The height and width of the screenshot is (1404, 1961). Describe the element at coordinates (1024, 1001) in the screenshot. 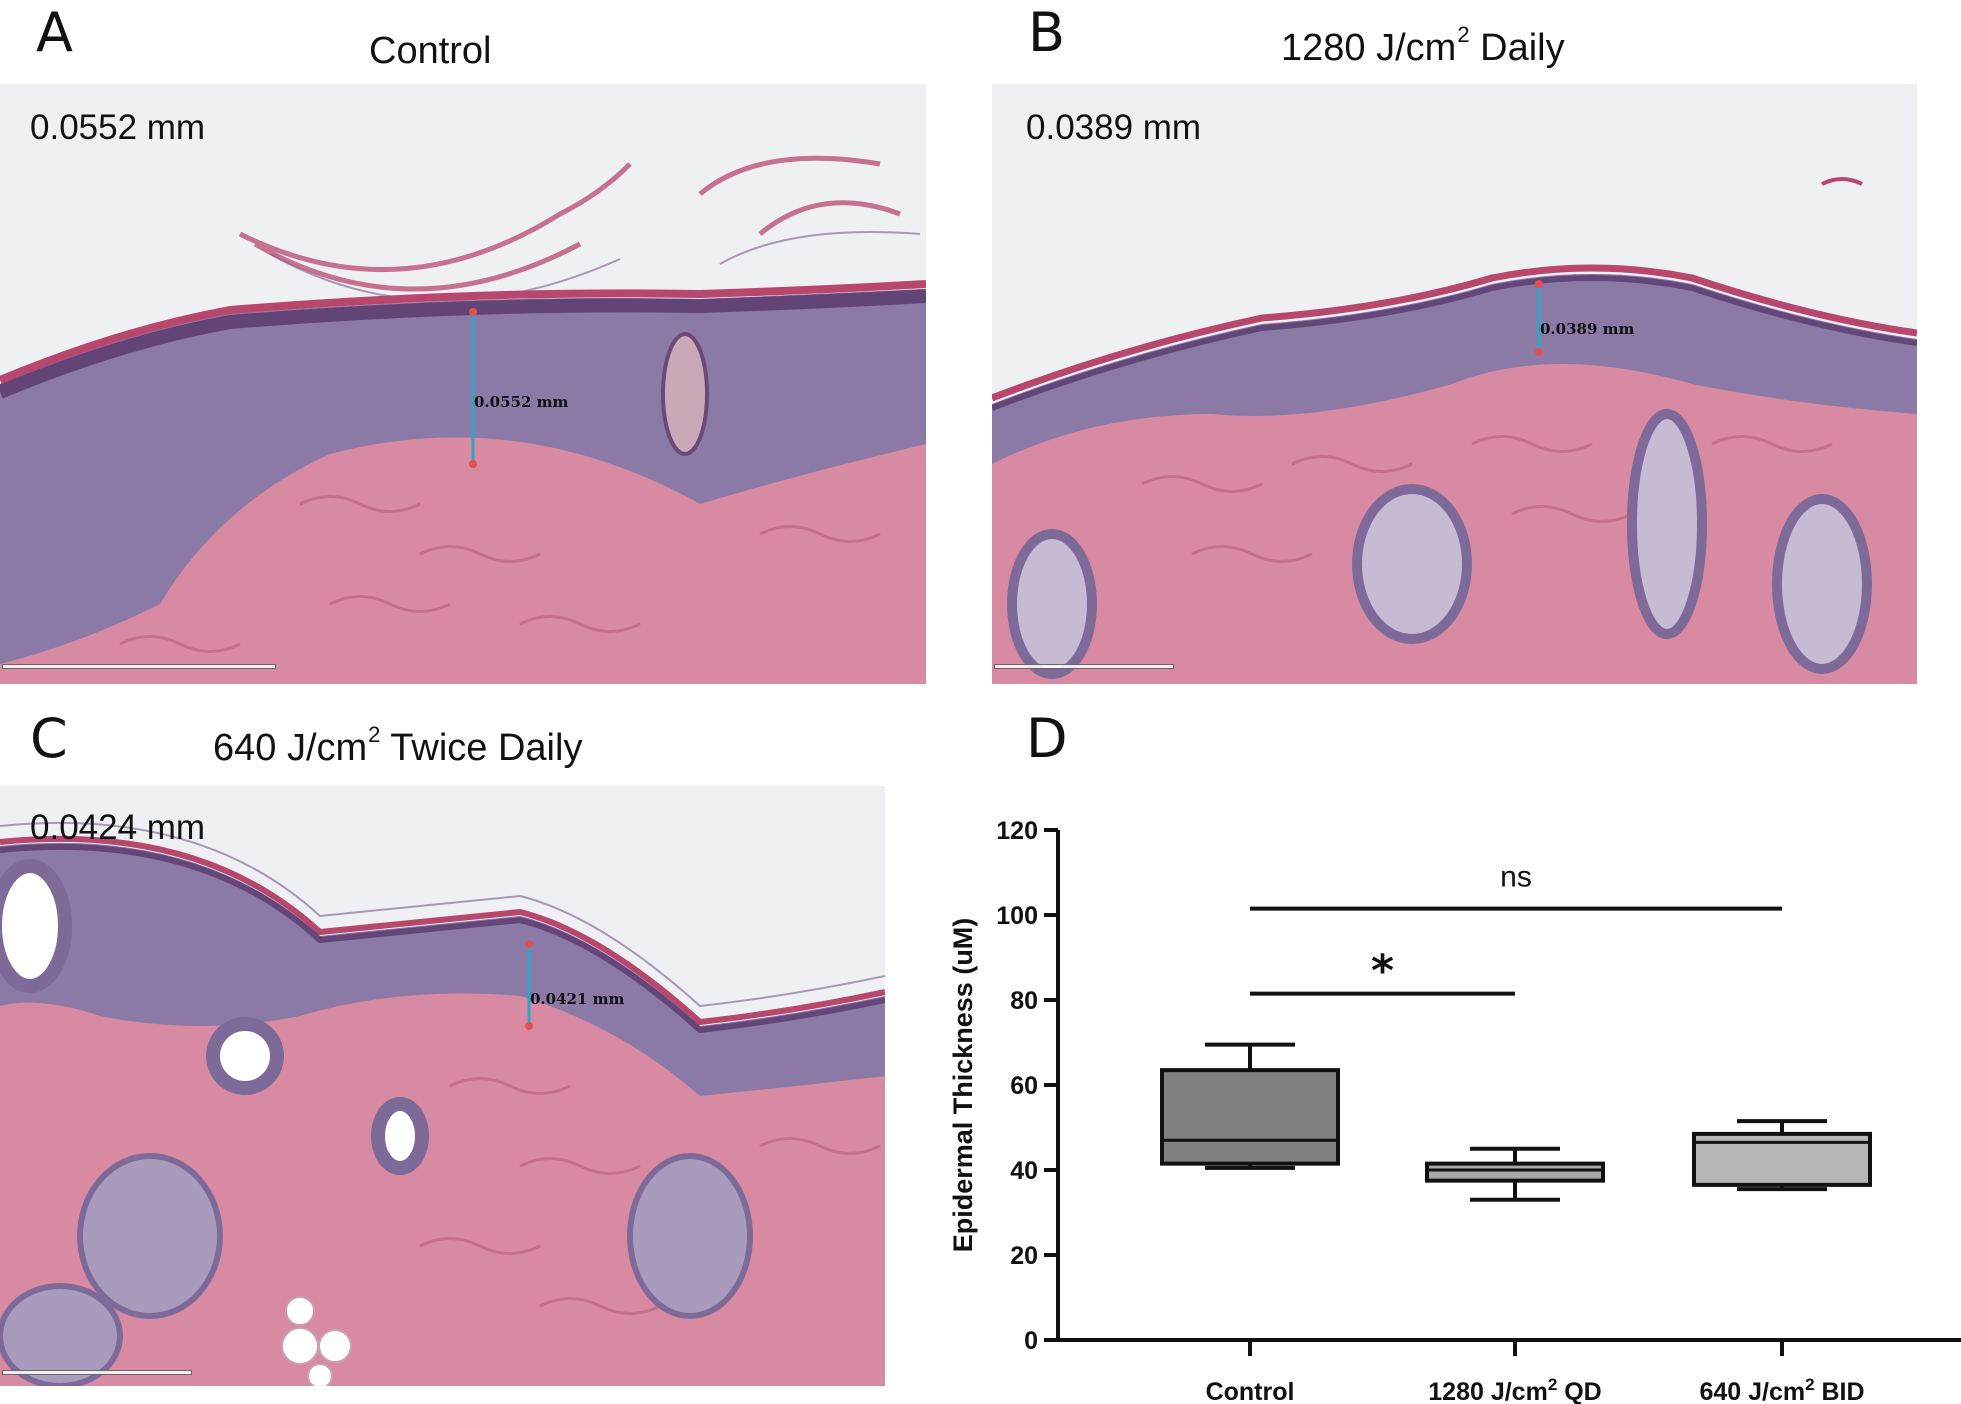

I see `y-tick-label: 80` at that location.